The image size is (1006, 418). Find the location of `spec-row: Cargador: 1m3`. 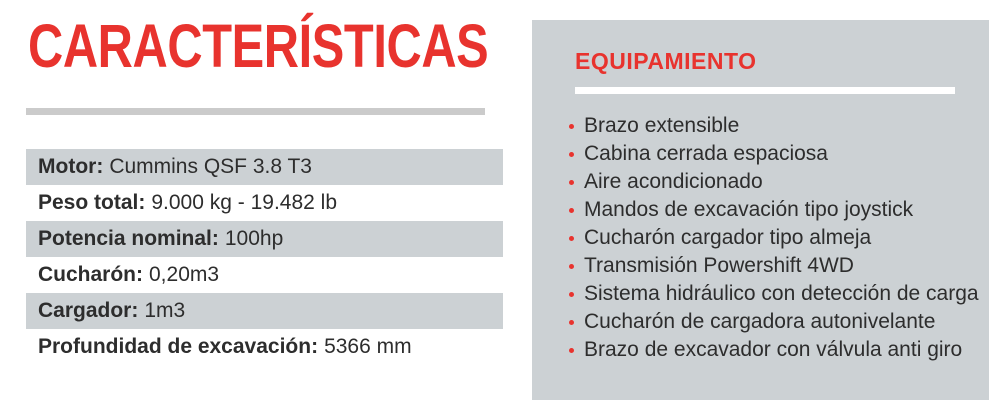

spec-row: Cargador: 1m3 is located at coordinates (264, 311).